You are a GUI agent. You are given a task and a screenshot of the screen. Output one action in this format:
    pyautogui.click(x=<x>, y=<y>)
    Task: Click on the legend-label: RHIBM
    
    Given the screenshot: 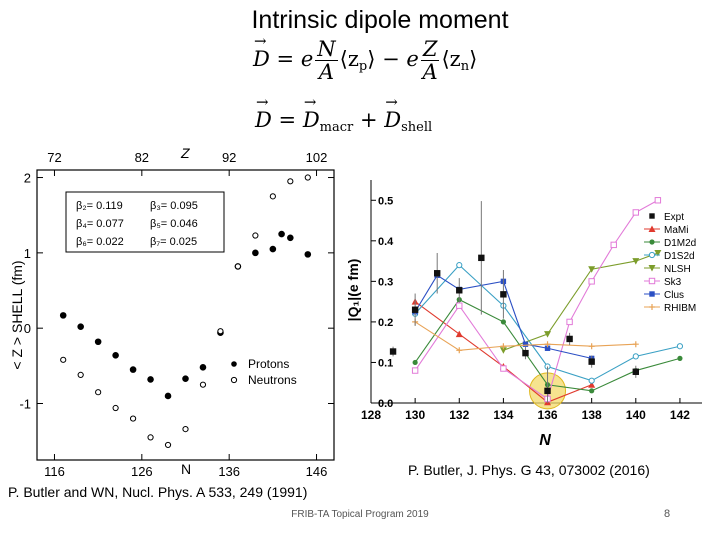 What is the action you would take?
    pyautogui.click(x=680, y=308)
    